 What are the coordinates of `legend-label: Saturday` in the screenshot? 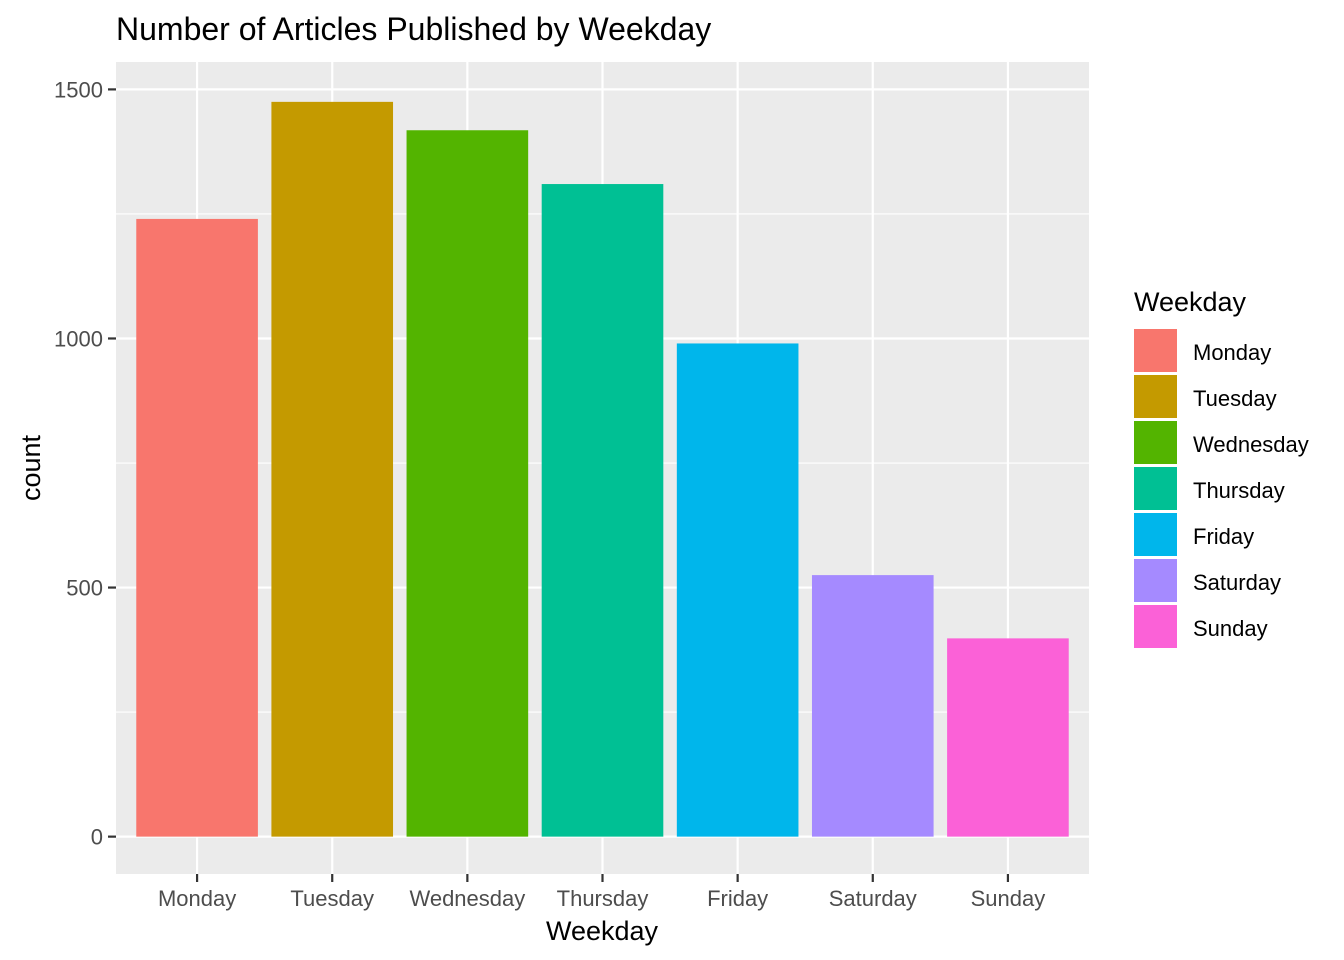 It's located at (1237, 582).